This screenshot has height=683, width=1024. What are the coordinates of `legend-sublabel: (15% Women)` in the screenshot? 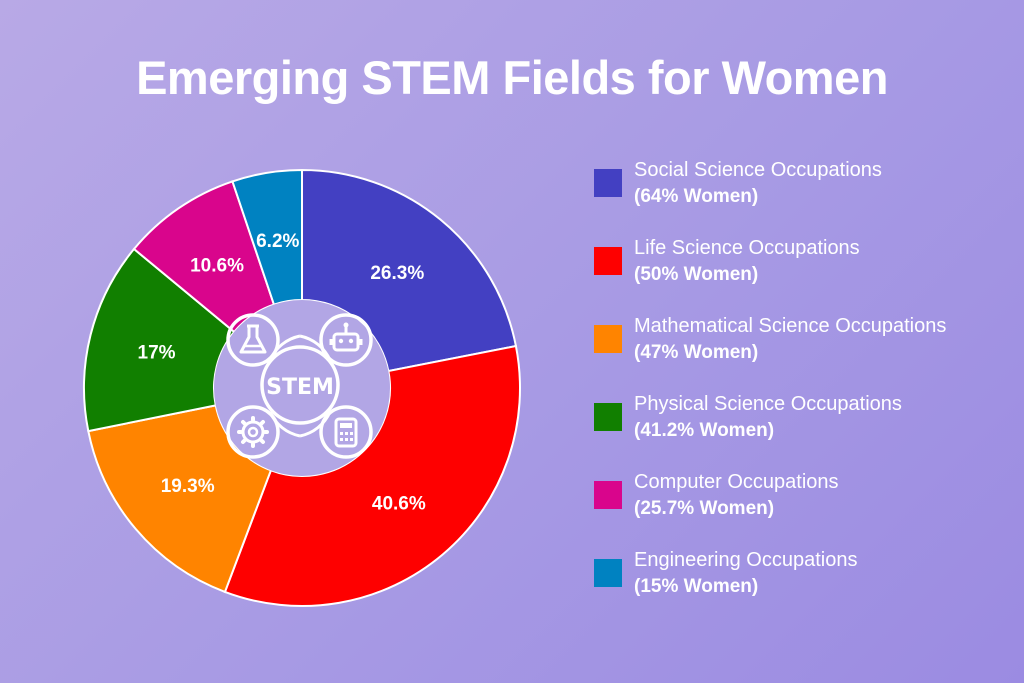 It's located at (696, 586).